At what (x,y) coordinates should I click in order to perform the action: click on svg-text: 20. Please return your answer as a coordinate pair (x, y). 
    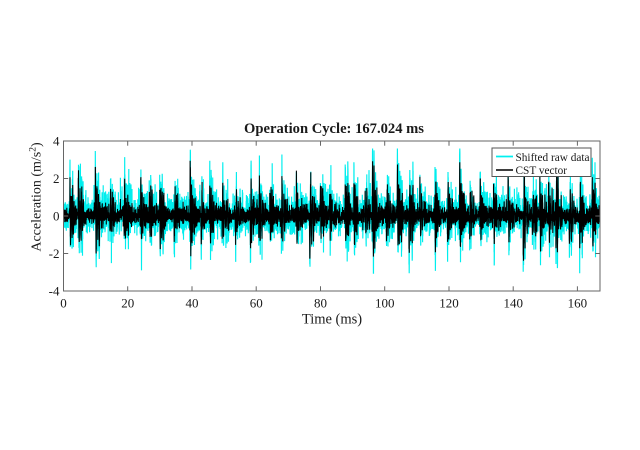
    Looking at the image, I should click on (127, 303).